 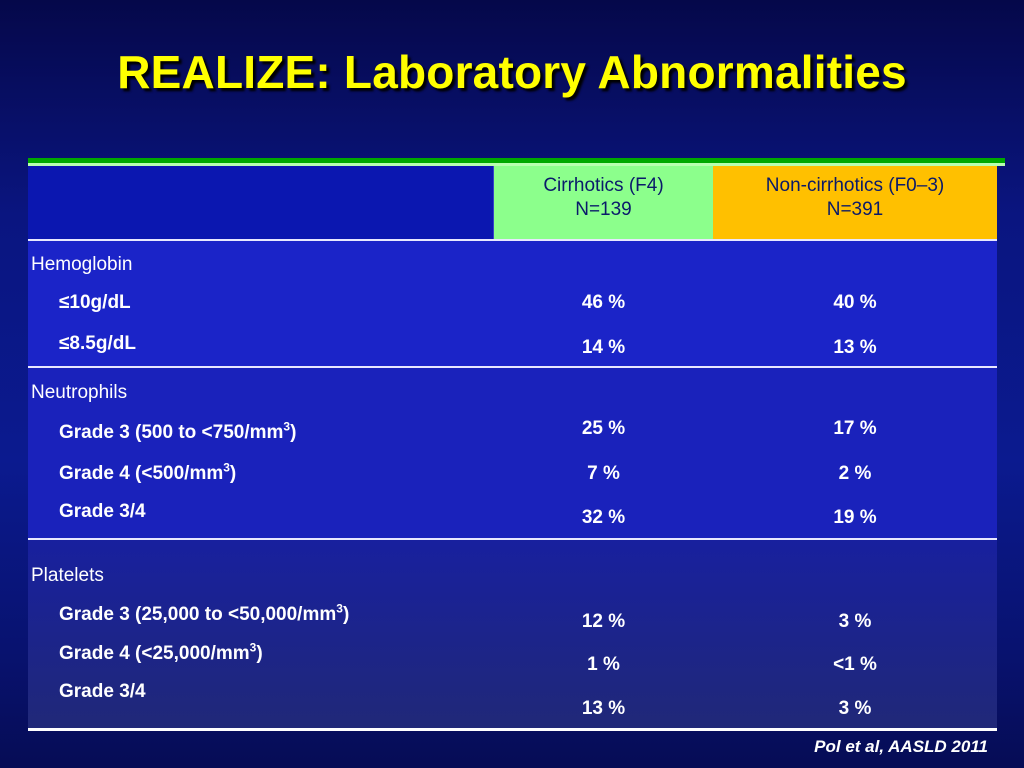 I want to click on cirrhotics-value: 12 %, so click(x=603, y=621).